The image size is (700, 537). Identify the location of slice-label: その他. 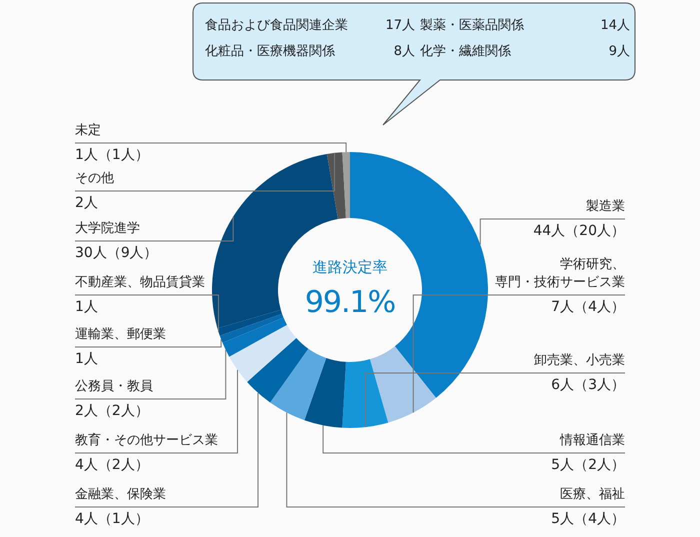
(95, 179).